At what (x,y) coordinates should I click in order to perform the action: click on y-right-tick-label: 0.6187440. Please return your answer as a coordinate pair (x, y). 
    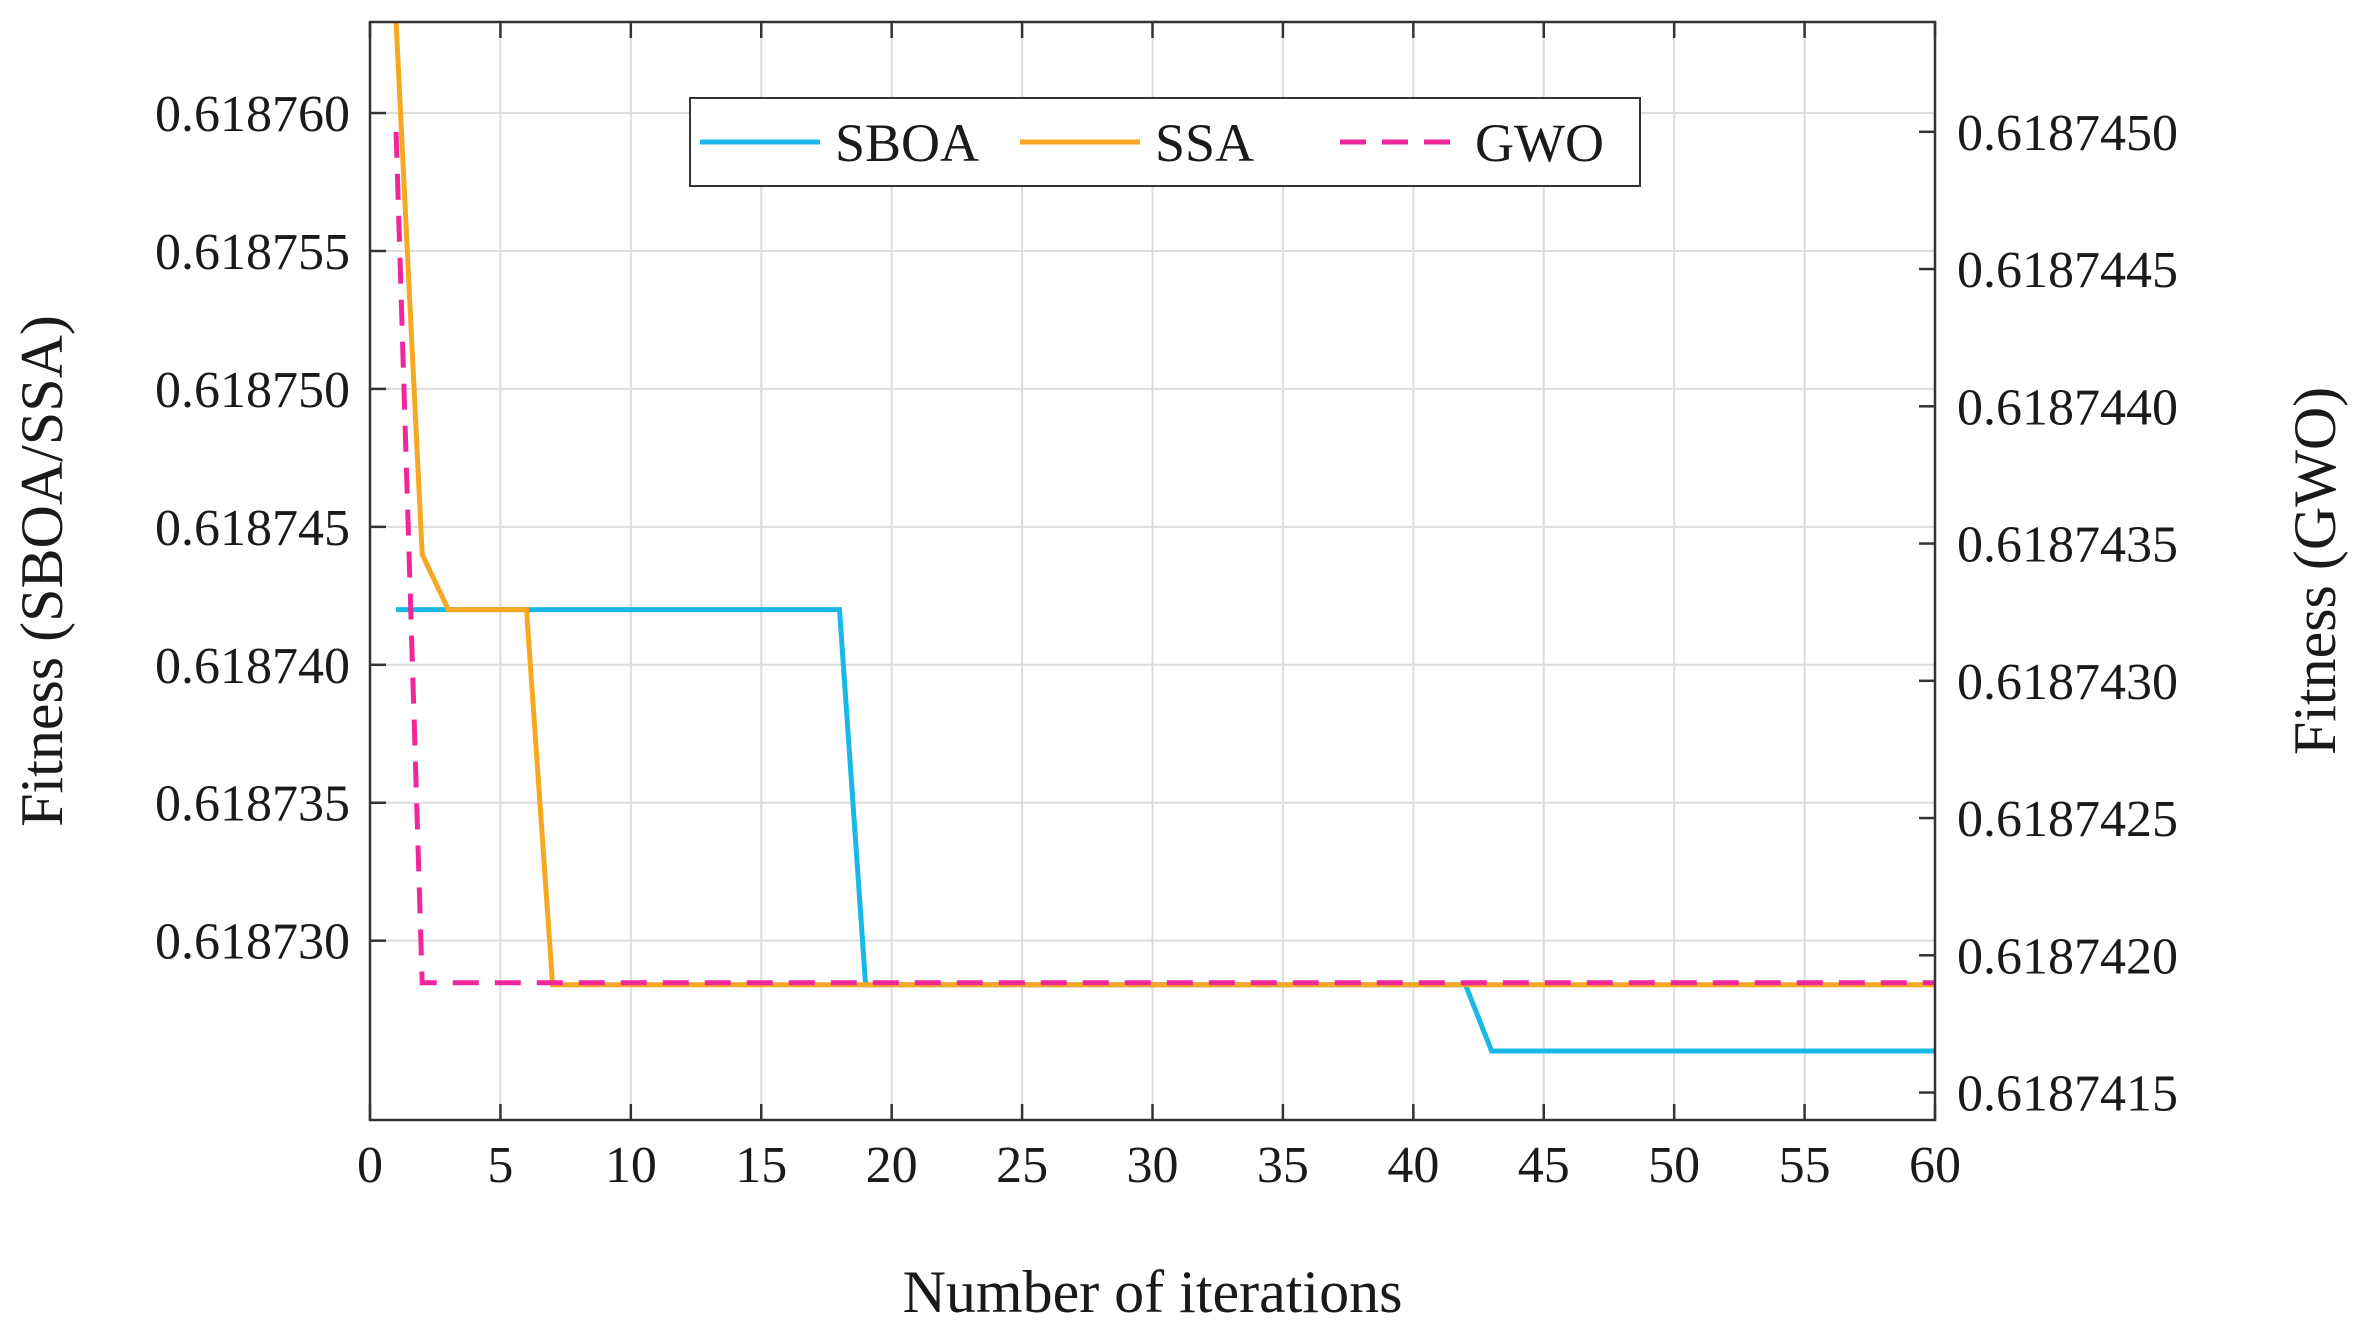
    Looking at the image, I should click on (2067, 407).